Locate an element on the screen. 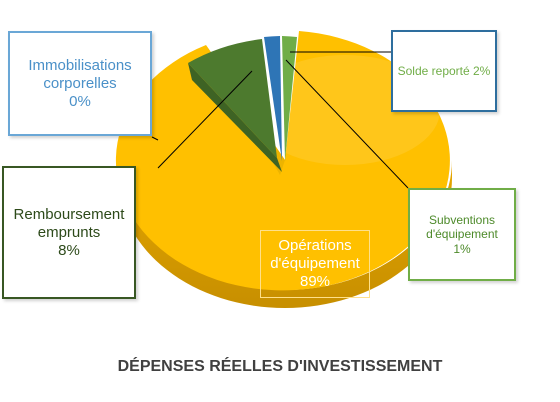  slice-remboursement is located at coordinates (232, 98).